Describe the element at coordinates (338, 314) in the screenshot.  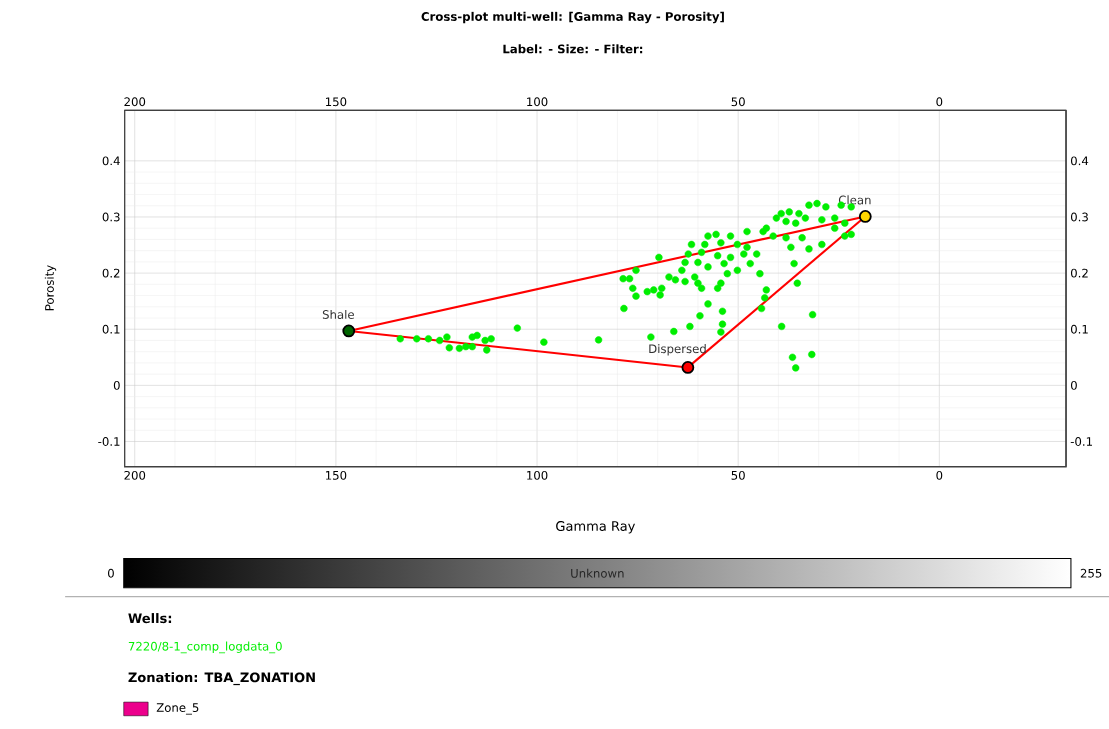
I see `annotation: Shale` at that location.